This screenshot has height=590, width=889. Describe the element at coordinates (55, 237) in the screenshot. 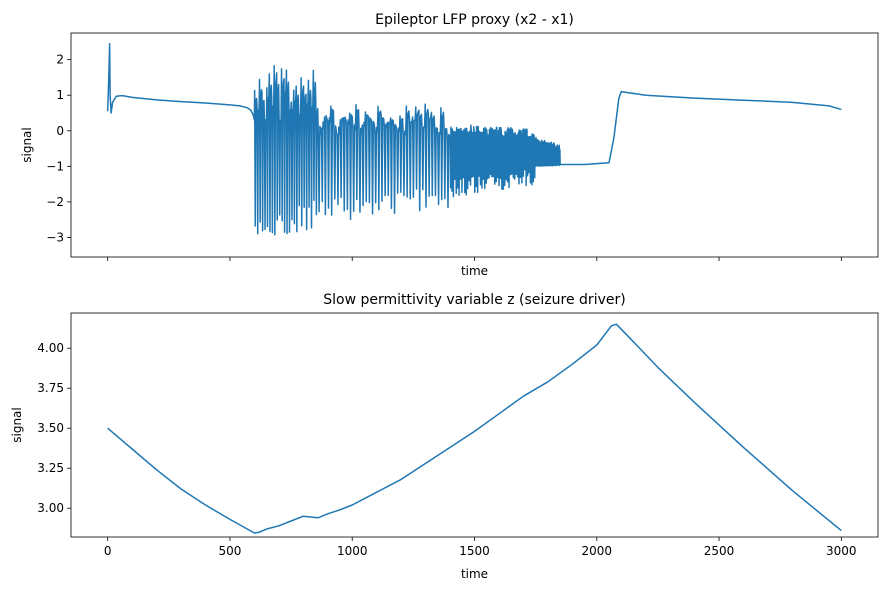

I see `lfp-ytick-label: −3` at that location.